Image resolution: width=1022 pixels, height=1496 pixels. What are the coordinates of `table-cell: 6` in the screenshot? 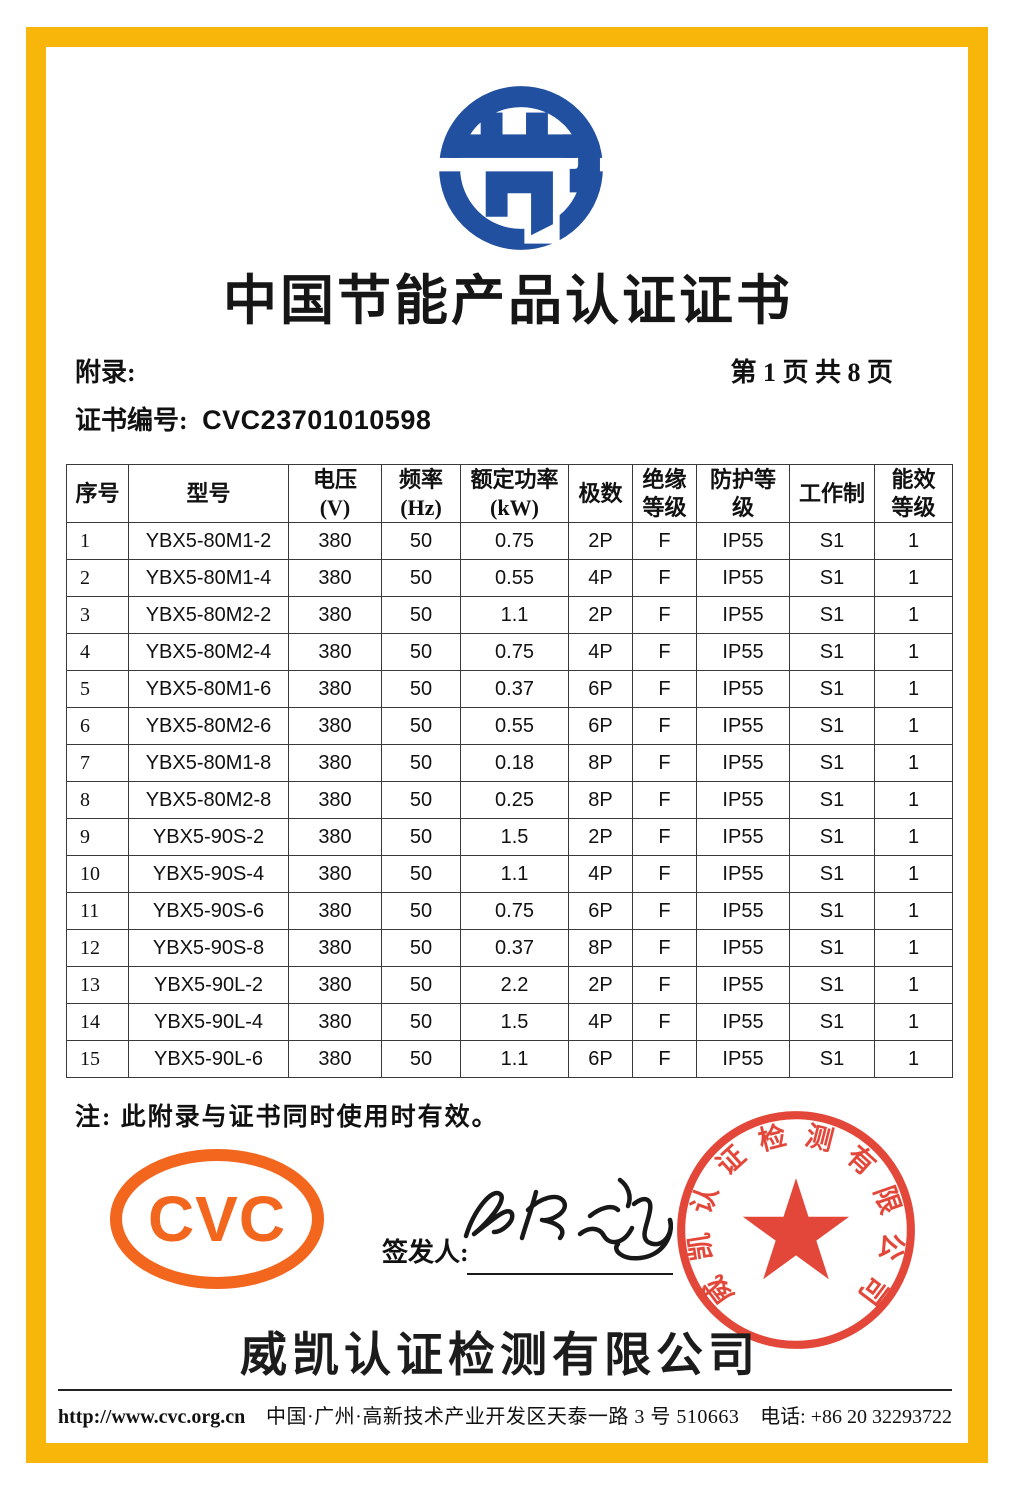 It's located at (97, 726).